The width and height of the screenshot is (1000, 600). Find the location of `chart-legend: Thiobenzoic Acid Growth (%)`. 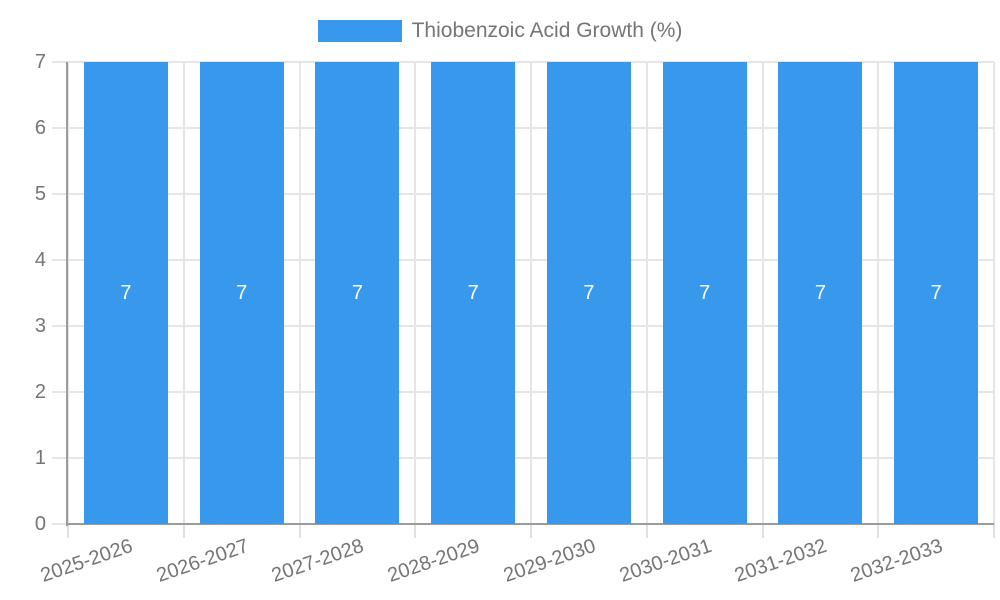

chart-legend: Thiobenzoic Acid Growth (%) is located at coordinates (500, 31).